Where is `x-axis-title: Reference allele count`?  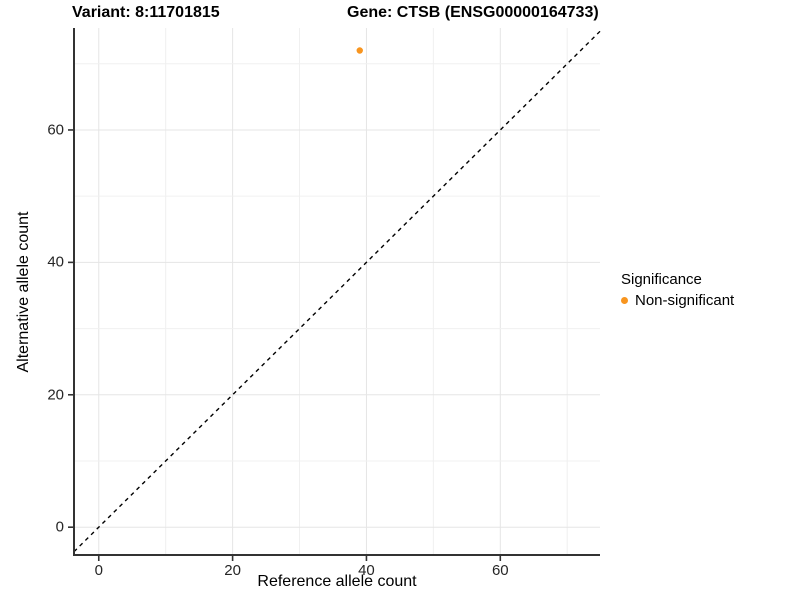 x-axis-title: Reference allele count is located at coordinates (337, 581).